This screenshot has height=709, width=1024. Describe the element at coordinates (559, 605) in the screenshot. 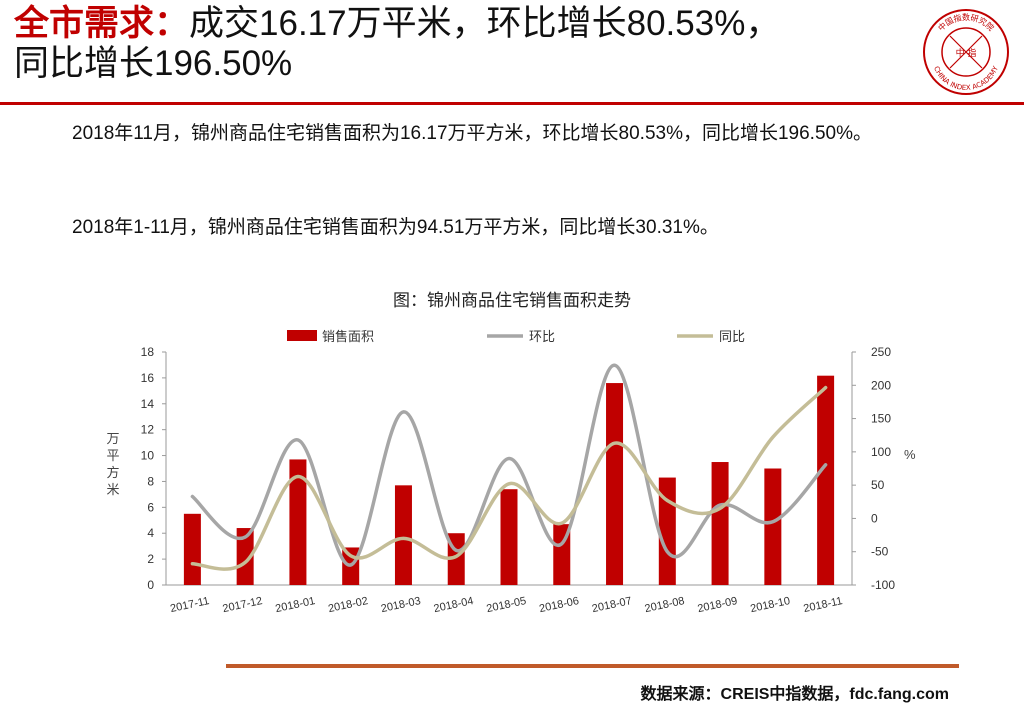

I see `x-tick-label: 2018-06` at that location.